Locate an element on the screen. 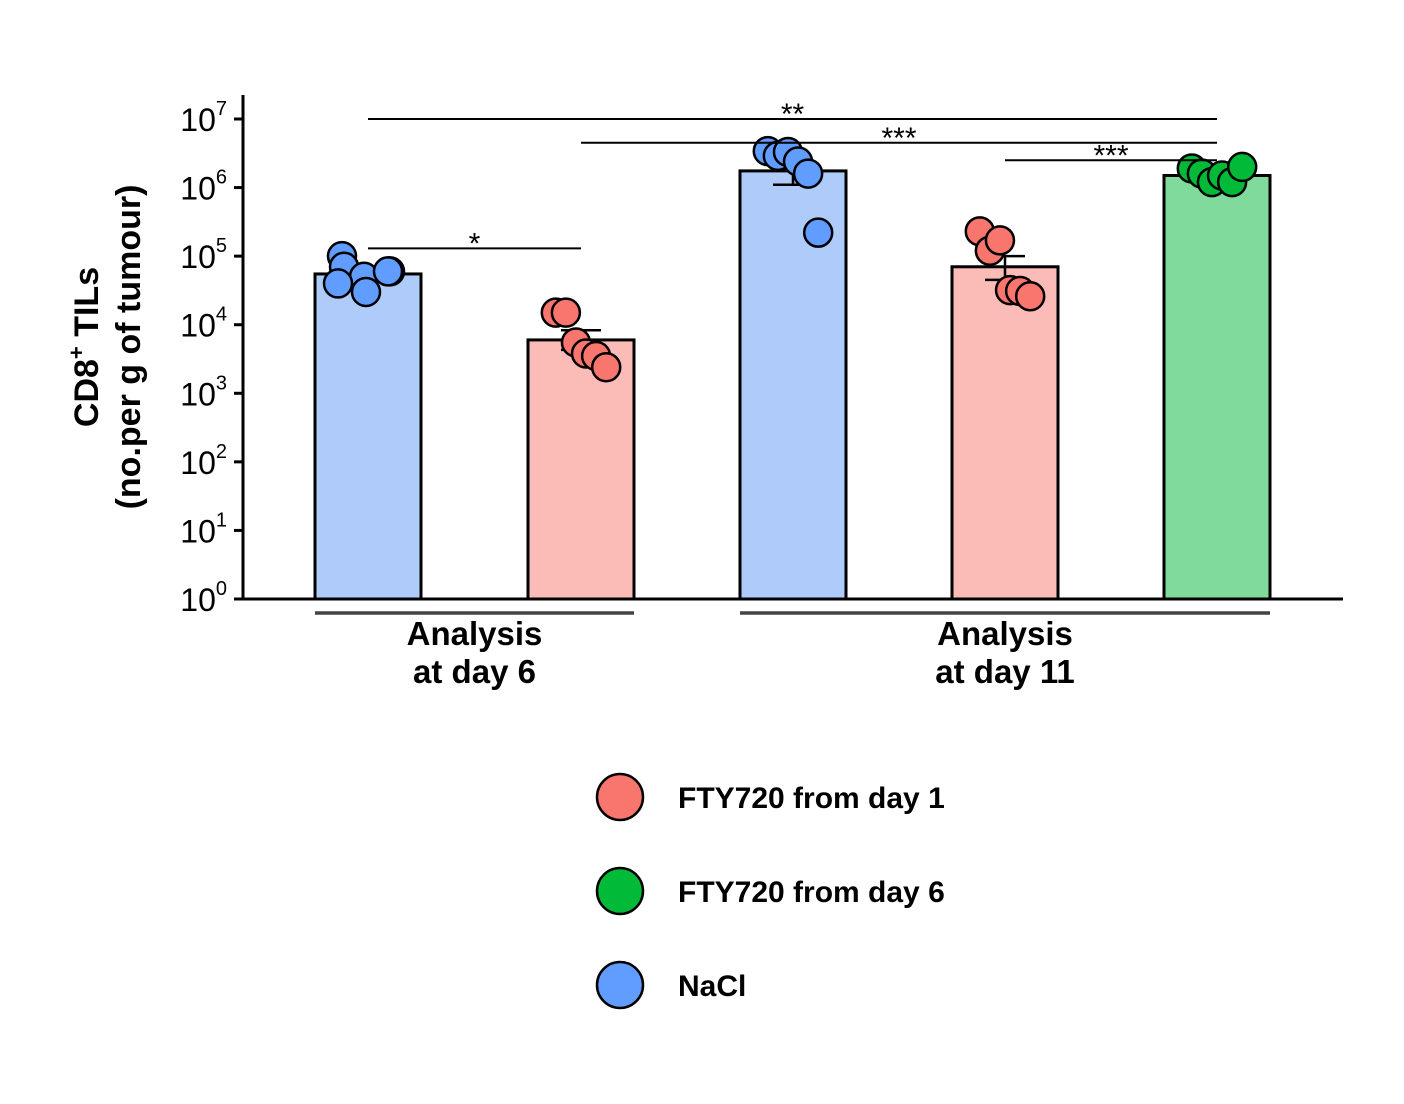 The image size is (1404, 1104). y-axis-title-line1: CD8+ TILs is located at coordinates (85, 347).